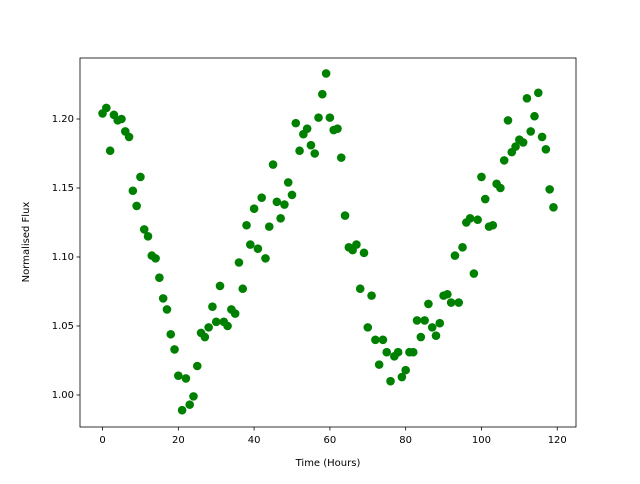  Describe the element at coordinates (63, 257) in the screenshot. I see `y-tick-label: 1.10` at that location.